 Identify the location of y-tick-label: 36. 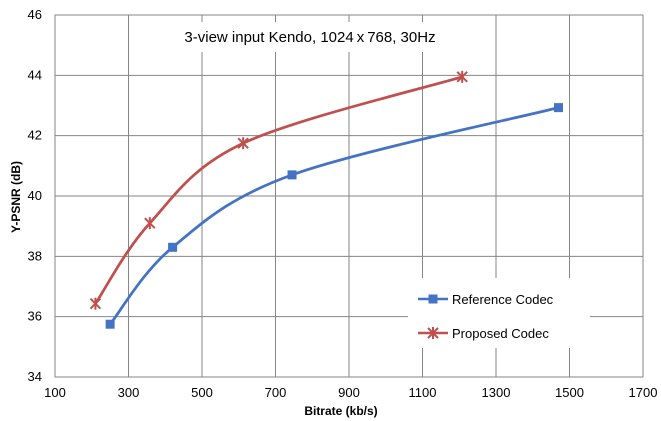
(35, 316).